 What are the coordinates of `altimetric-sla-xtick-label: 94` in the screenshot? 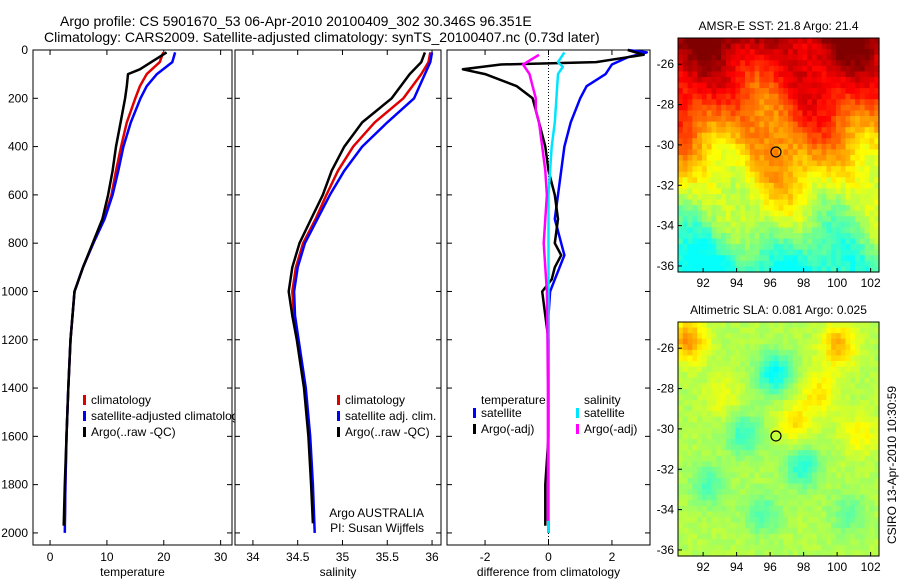 It's located at (737, 567).